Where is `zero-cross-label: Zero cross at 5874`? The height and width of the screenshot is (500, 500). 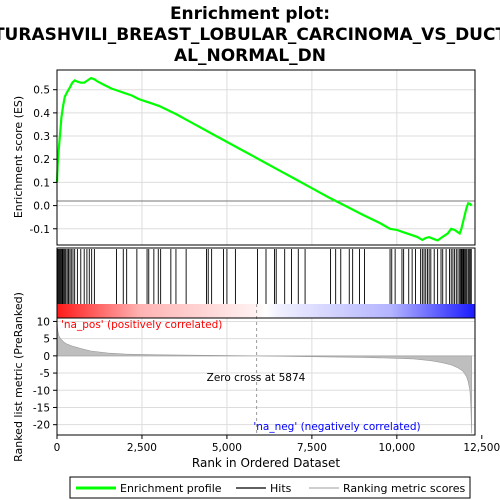 zero-cross-label: Zero cross at 5874 is located at coordinates (256, 378).